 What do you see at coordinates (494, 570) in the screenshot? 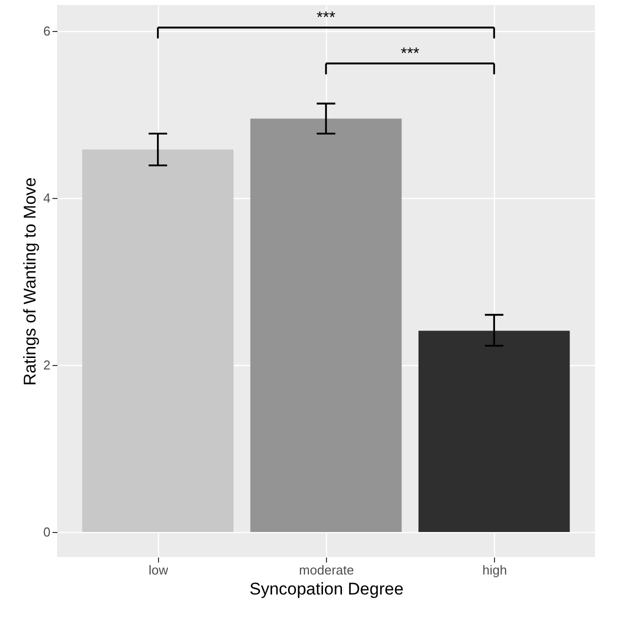
I see `x-tick-label: high` at bounding box center [494, 570].